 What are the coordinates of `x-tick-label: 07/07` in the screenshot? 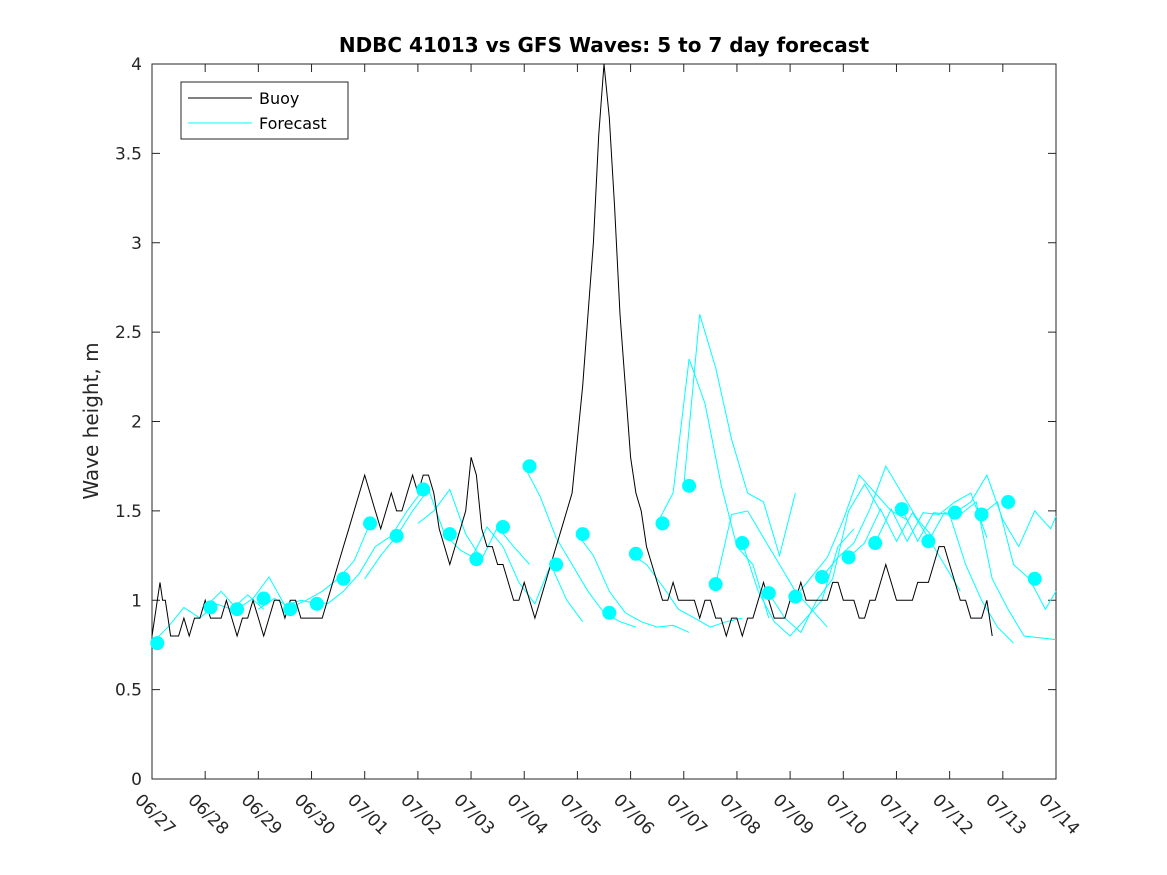 It's located at (686, 814).